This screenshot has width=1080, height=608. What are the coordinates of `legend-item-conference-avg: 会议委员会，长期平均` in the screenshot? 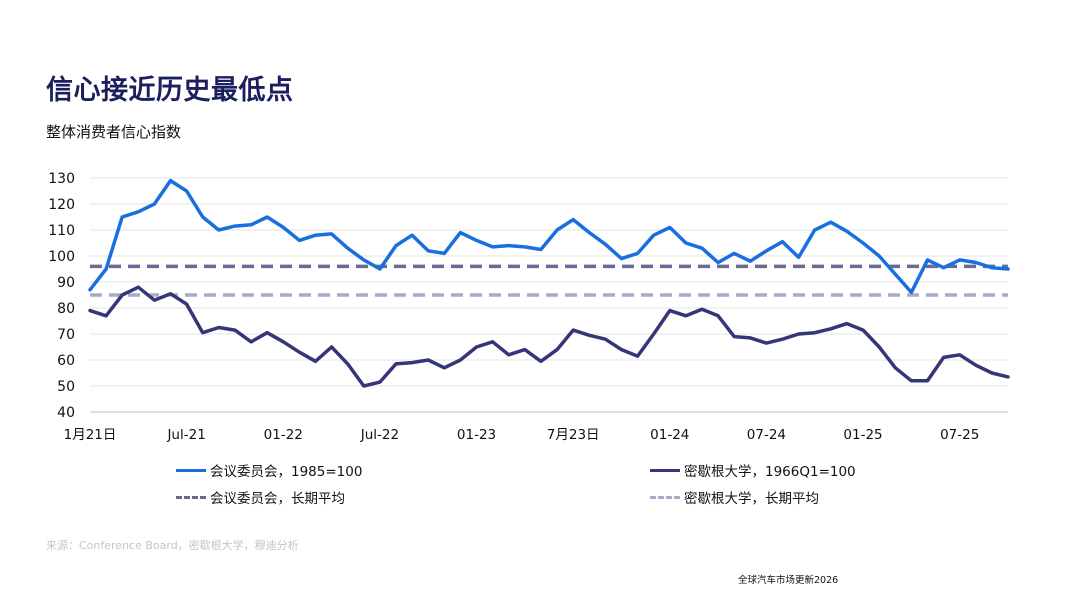 It's located at (260, 497).